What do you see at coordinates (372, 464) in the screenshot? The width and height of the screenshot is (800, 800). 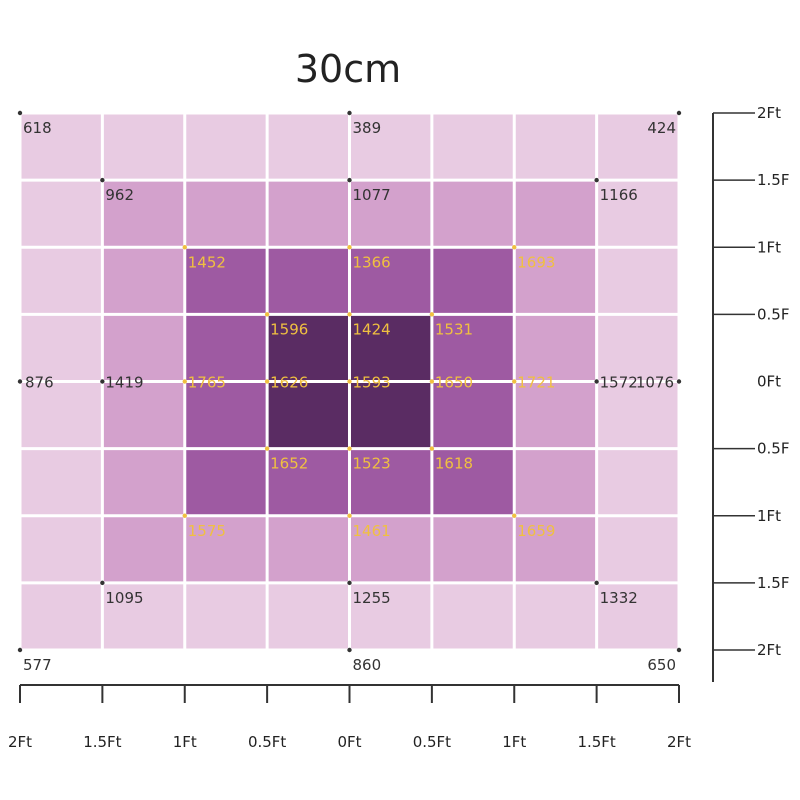 I see `ppfd-value-label: 1523` at bounding box center [372, 464].